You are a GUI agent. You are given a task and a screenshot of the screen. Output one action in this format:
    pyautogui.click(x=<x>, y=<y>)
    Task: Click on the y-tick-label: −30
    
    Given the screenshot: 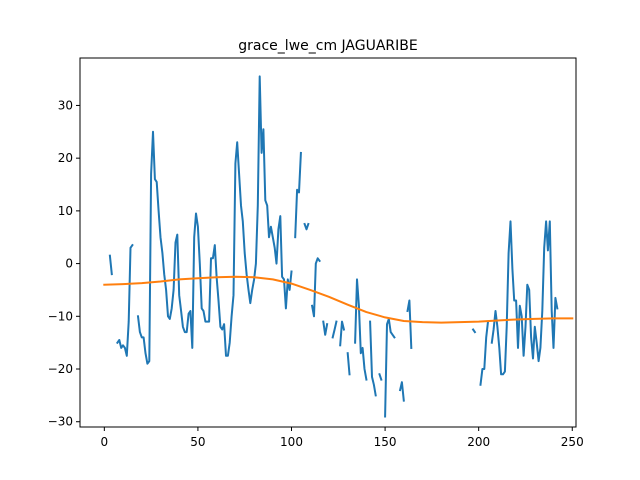 What is the action you would take?
    pyautogui.click(x=60, y=422)
    